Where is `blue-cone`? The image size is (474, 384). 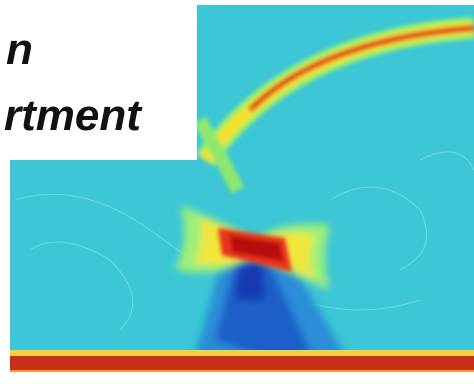
blue-cone is located at coordinates (272, 311).